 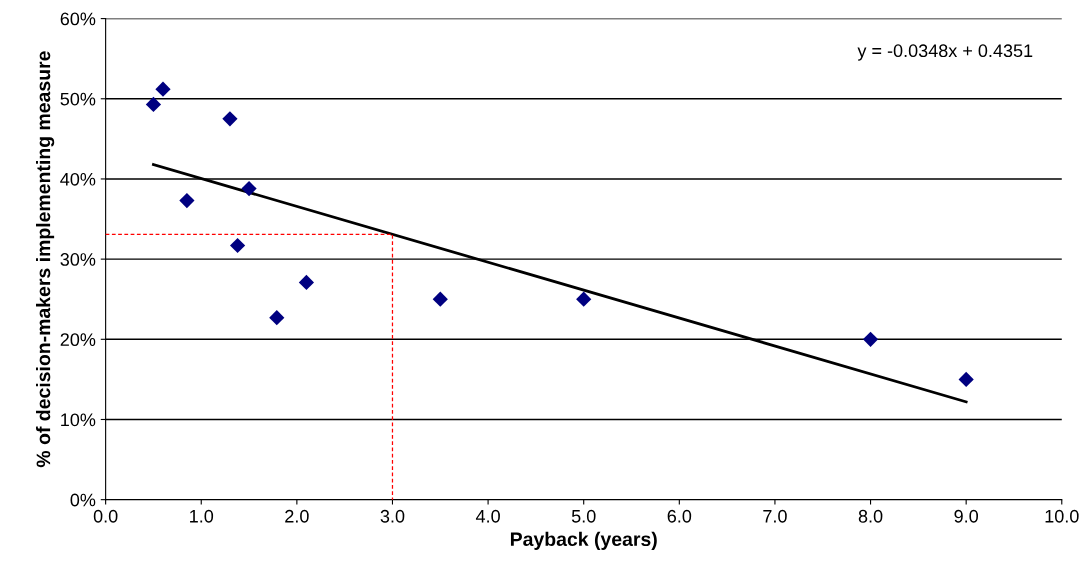 I want to click on y-tick-label: 0%, so click(x=83, y=500).